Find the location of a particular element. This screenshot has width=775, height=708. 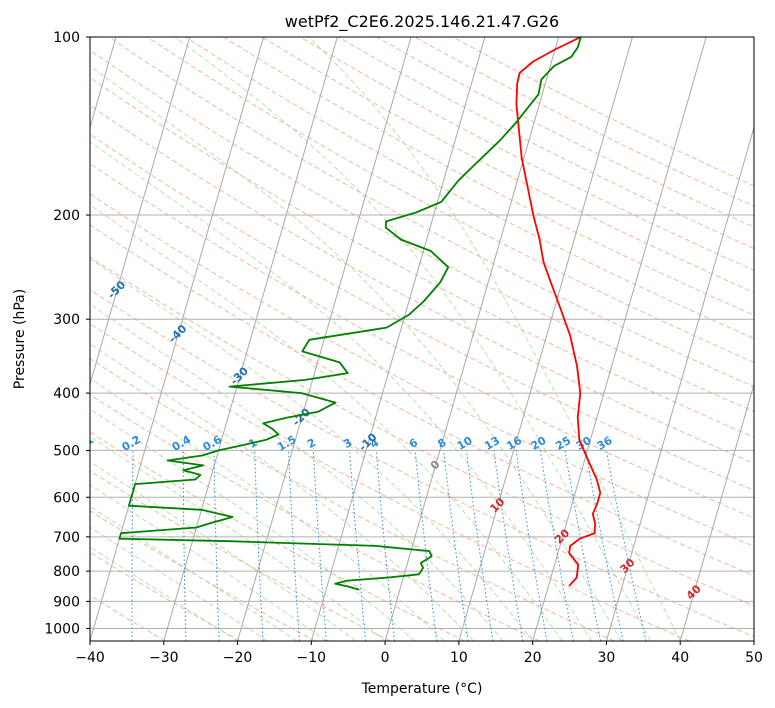

y-tick-label: 900 is located at coordinates (66, 602).